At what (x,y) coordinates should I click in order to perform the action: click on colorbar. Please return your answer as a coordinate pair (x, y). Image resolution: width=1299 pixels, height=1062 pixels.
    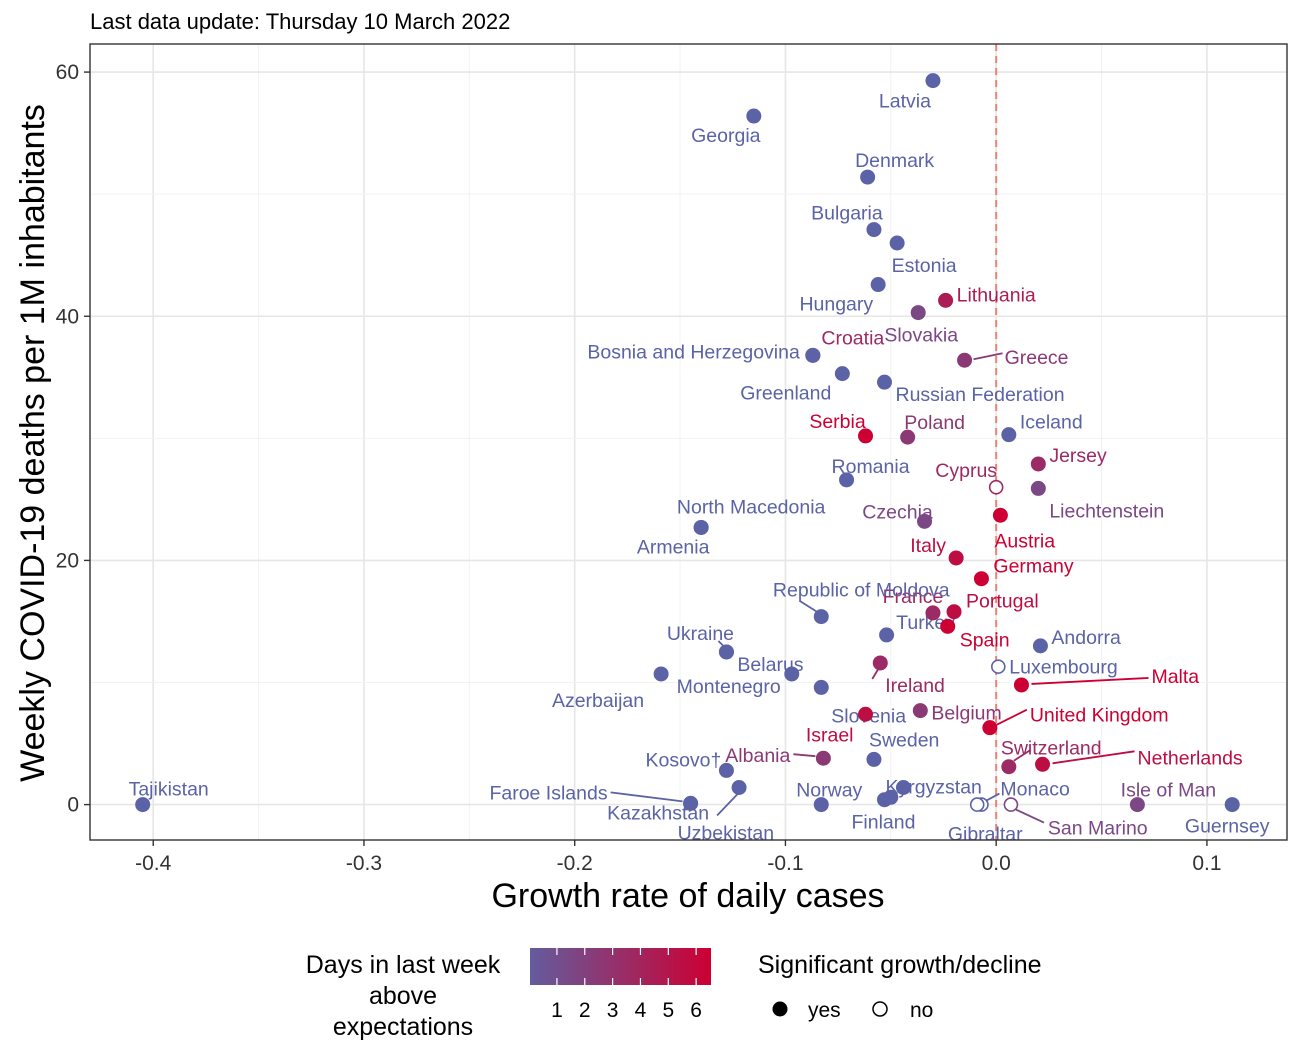
    Looking at the image, I should click on (620, 966).